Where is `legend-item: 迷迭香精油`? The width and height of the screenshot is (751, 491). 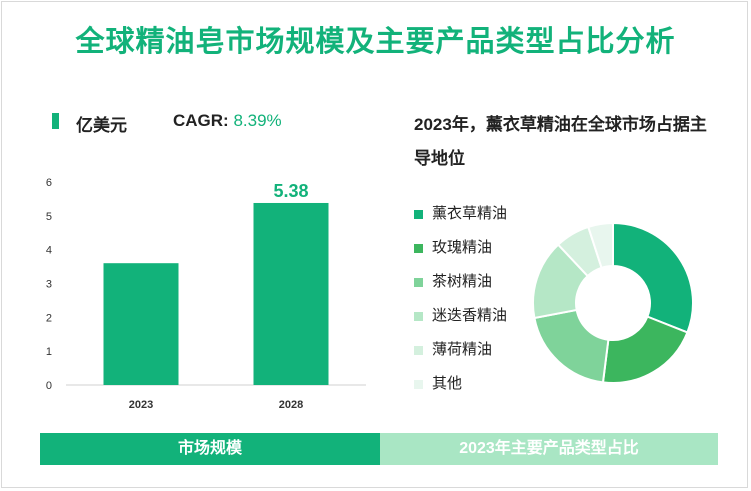 legend-item: 迷迭香精油 is located at coordinates (460, 323).